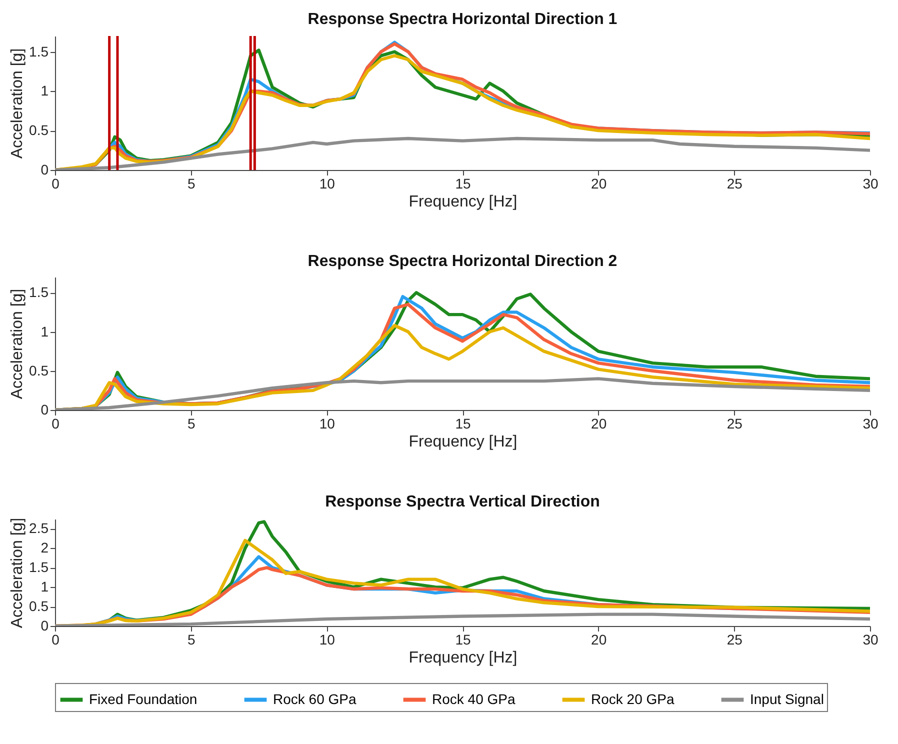  What do you see at coordinates (462, 501) in the screenshot?
I see `chart-title: Response Spectra Vertical Direction` at bounding box center [462, 501].